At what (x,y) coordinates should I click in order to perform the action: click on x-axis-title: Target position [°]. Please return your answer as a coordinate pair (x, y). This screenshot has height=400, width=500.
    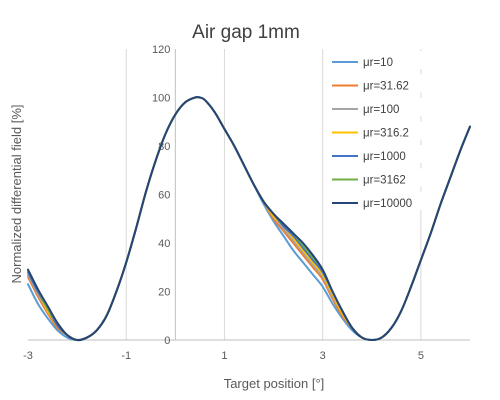
    Looking at the image, I should click on (274, 383).